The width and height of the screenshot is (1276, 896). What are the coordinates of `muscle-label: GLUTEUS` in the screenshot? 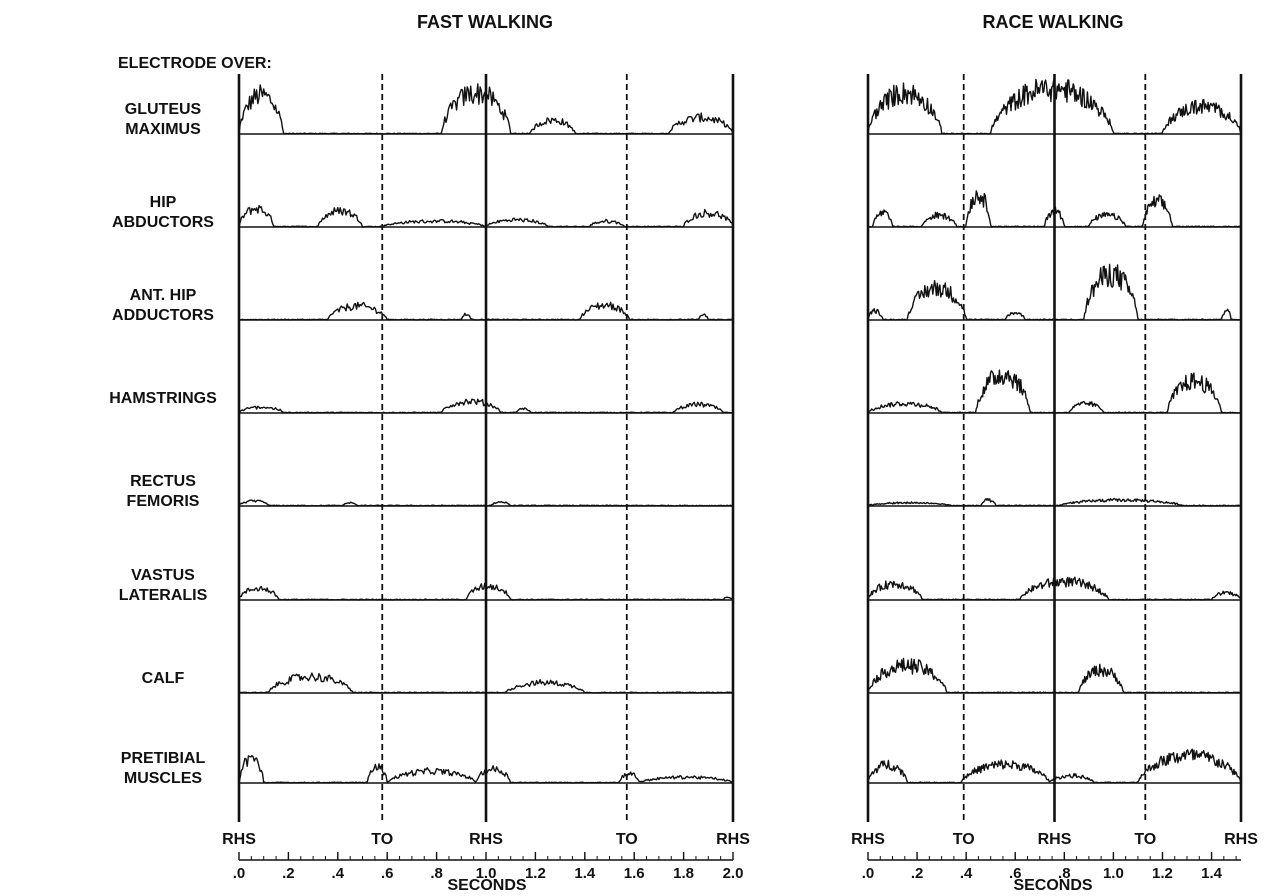 It's located at (163, 109).